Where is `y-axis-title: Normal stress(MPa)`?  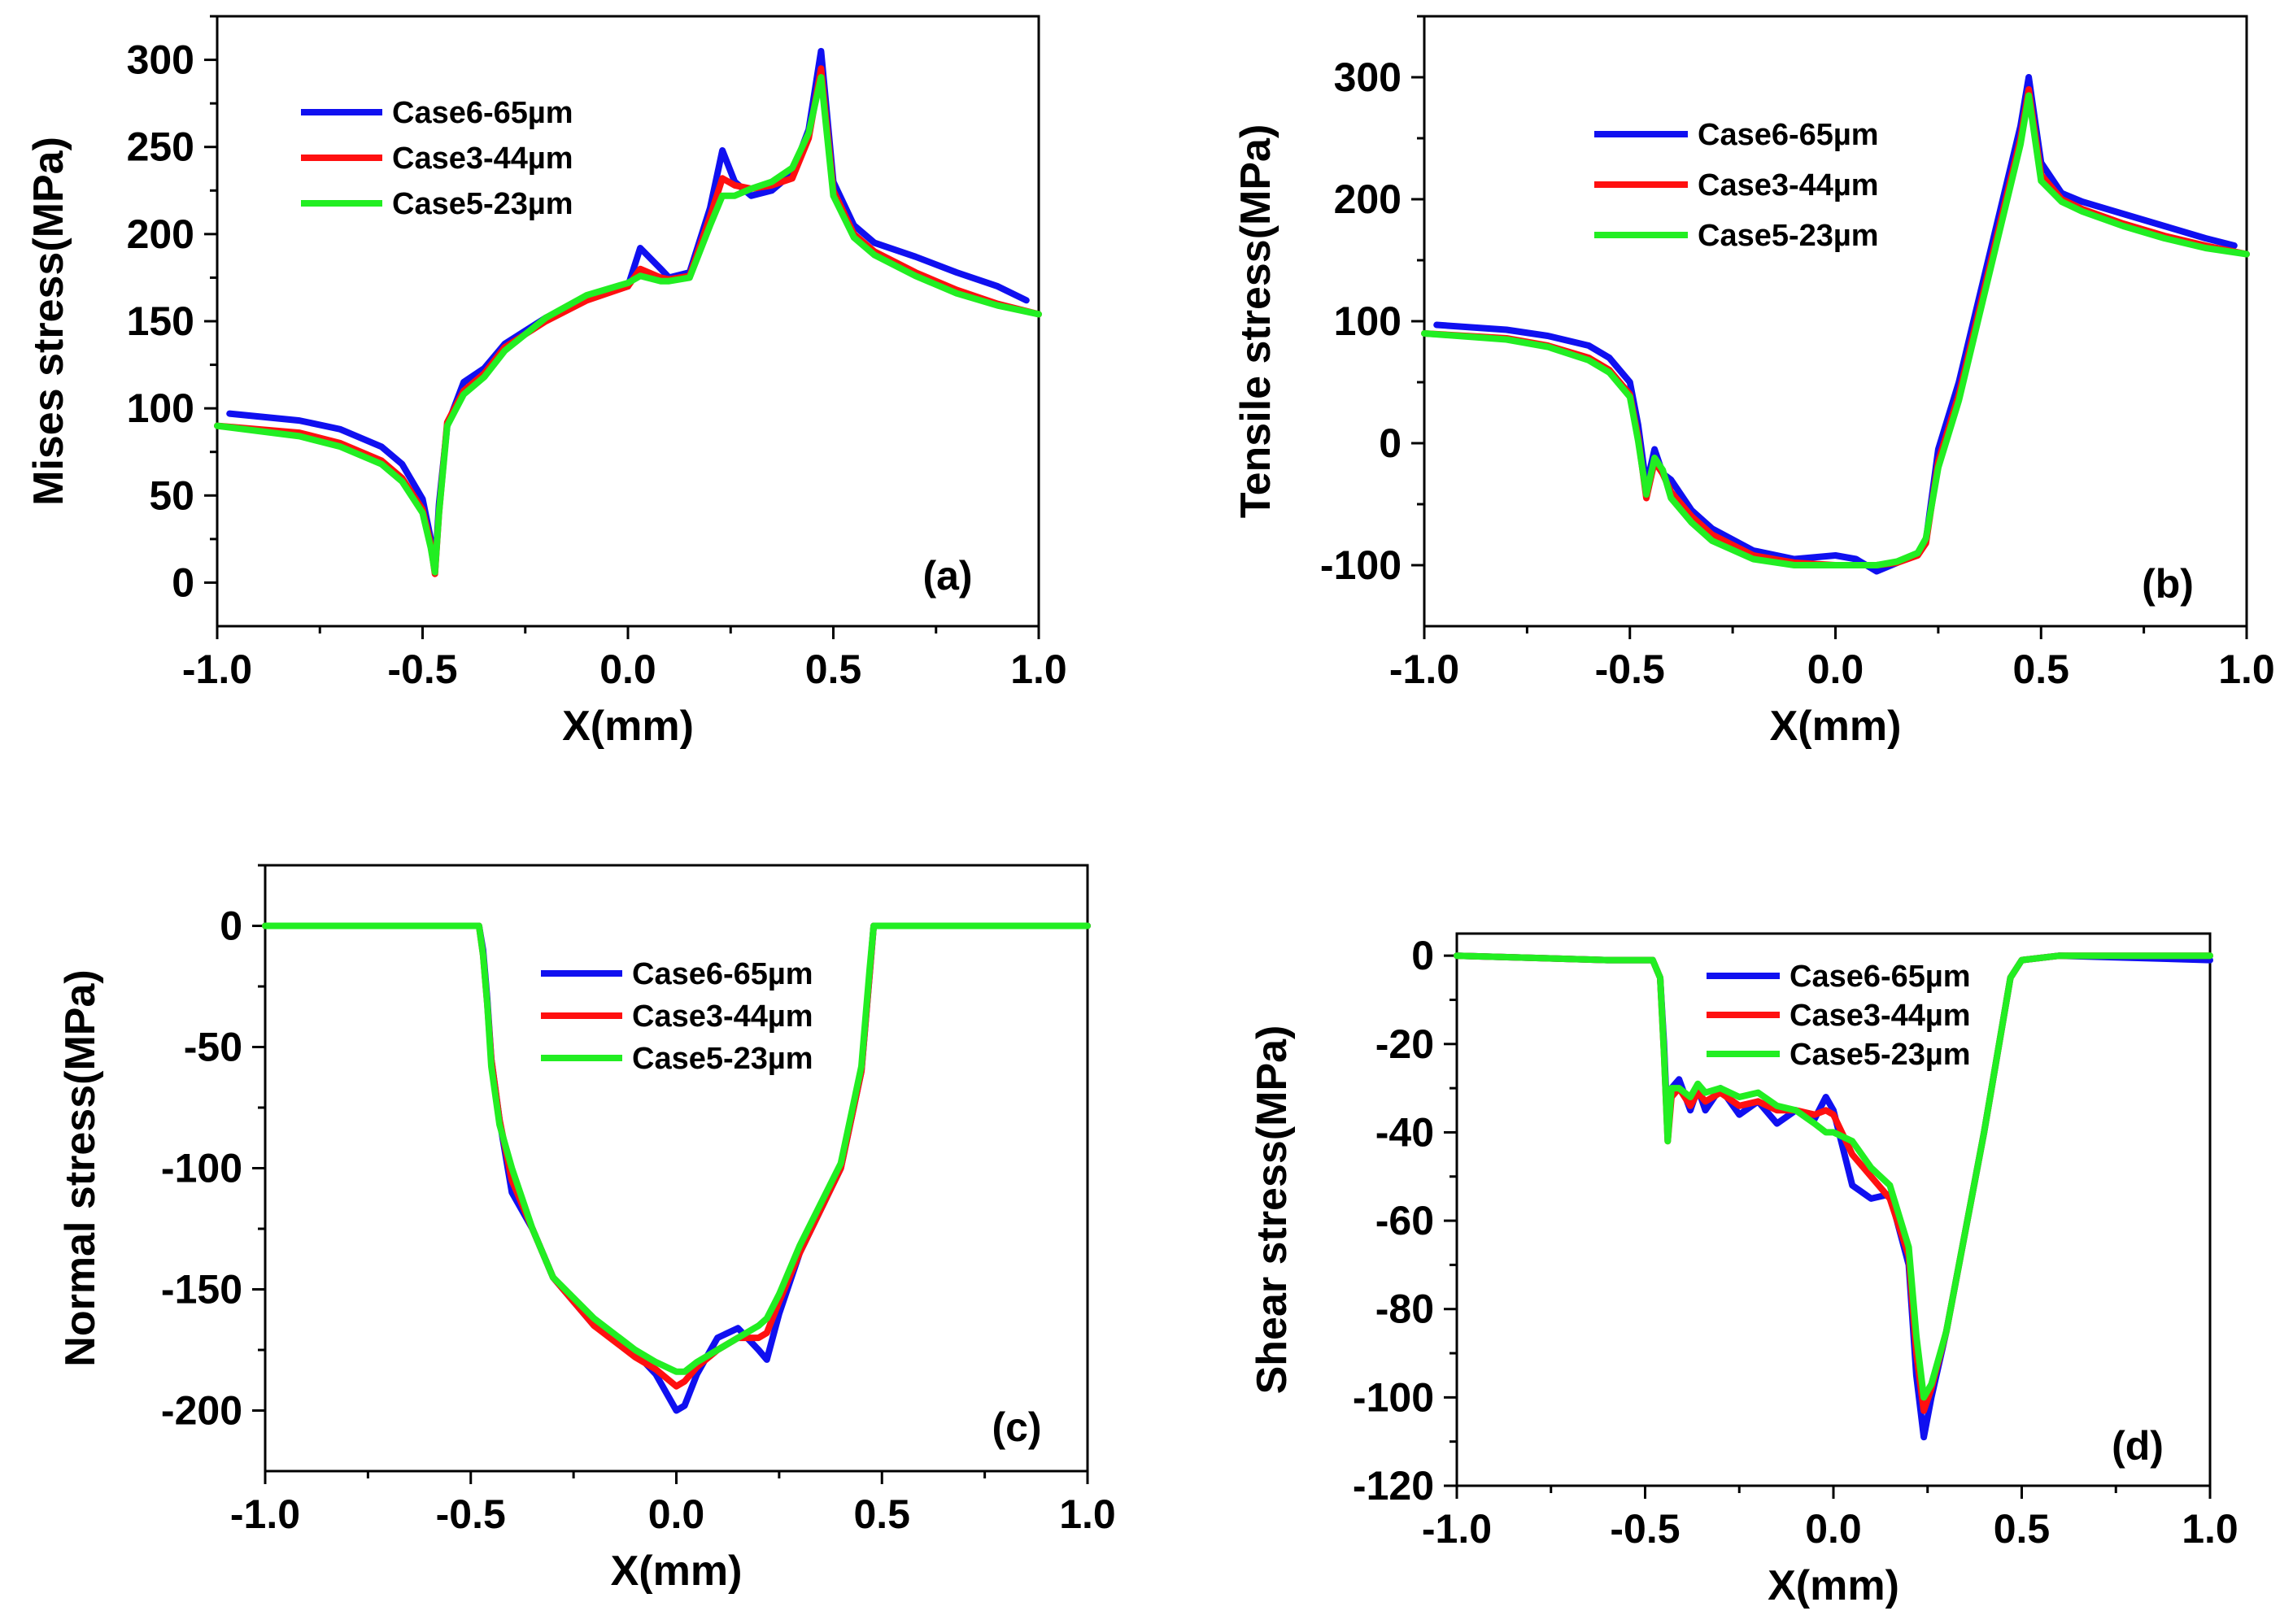
y-axis-title: Normal stress(MPa) is located at coordinates (80, 1167).